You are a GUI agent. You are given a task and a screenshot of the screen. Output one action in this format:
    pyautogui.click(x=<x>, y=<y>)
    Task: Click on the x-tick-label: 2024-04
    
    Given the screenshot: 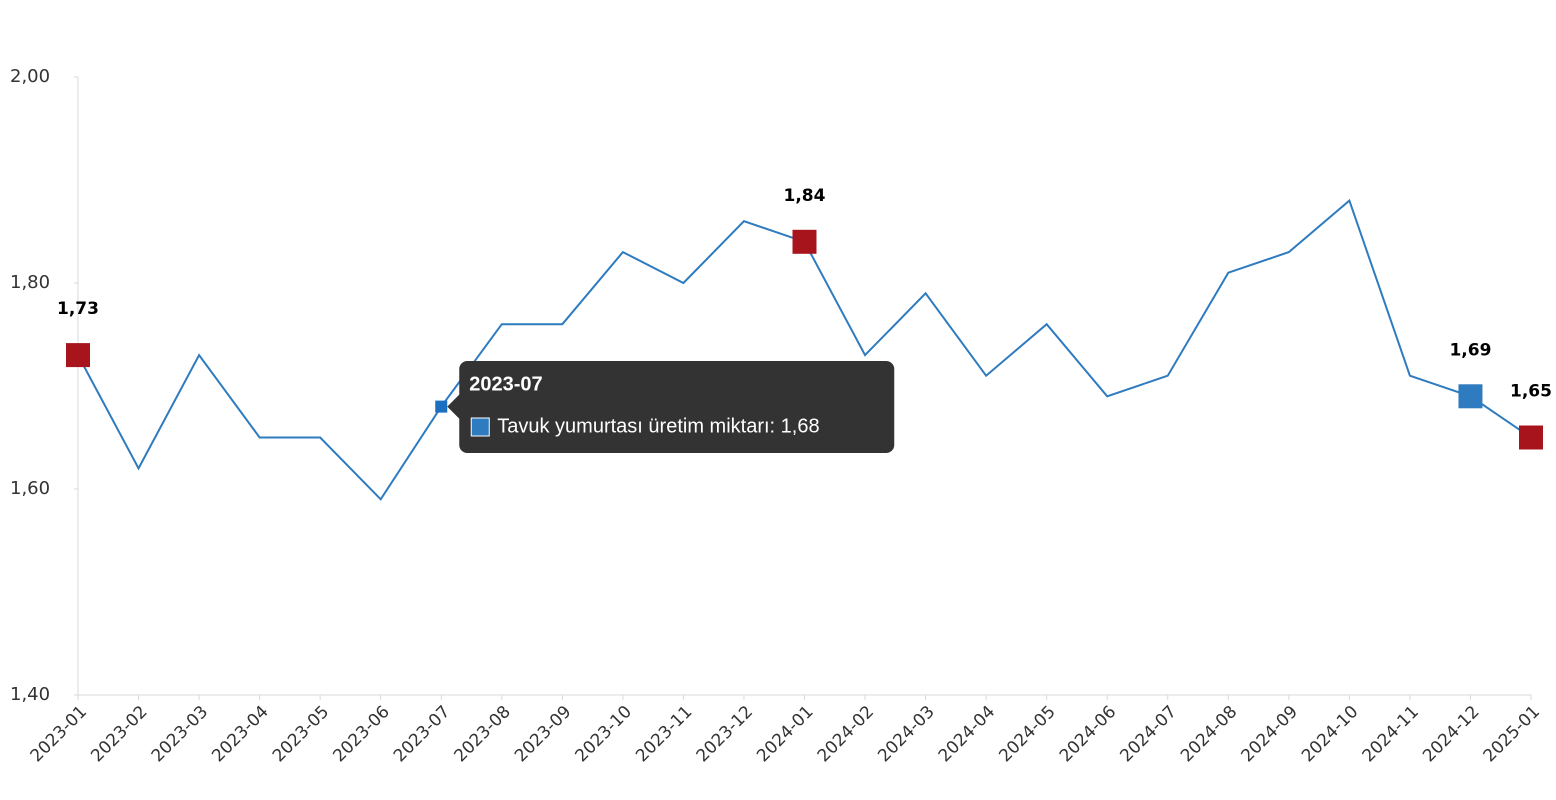 What is the action you would take?
    pyautogui.click(x=967, y=734)
    